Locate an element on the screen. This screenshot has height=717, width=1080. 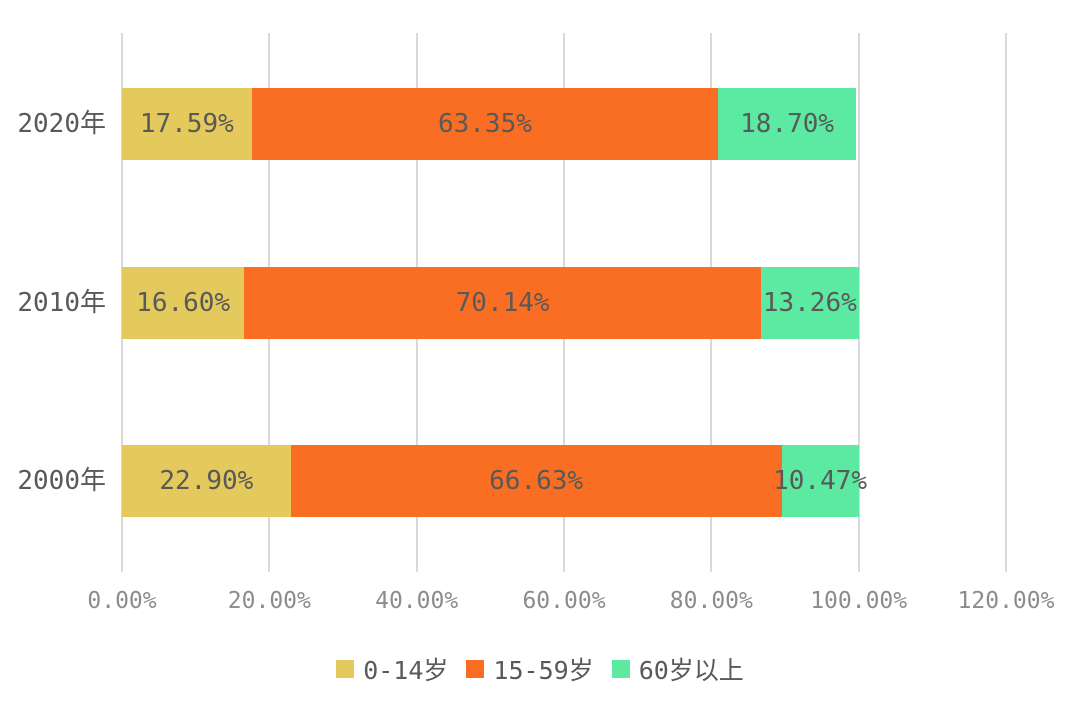
segment-value-label: 13.26% is located at coordinates (809, 303).